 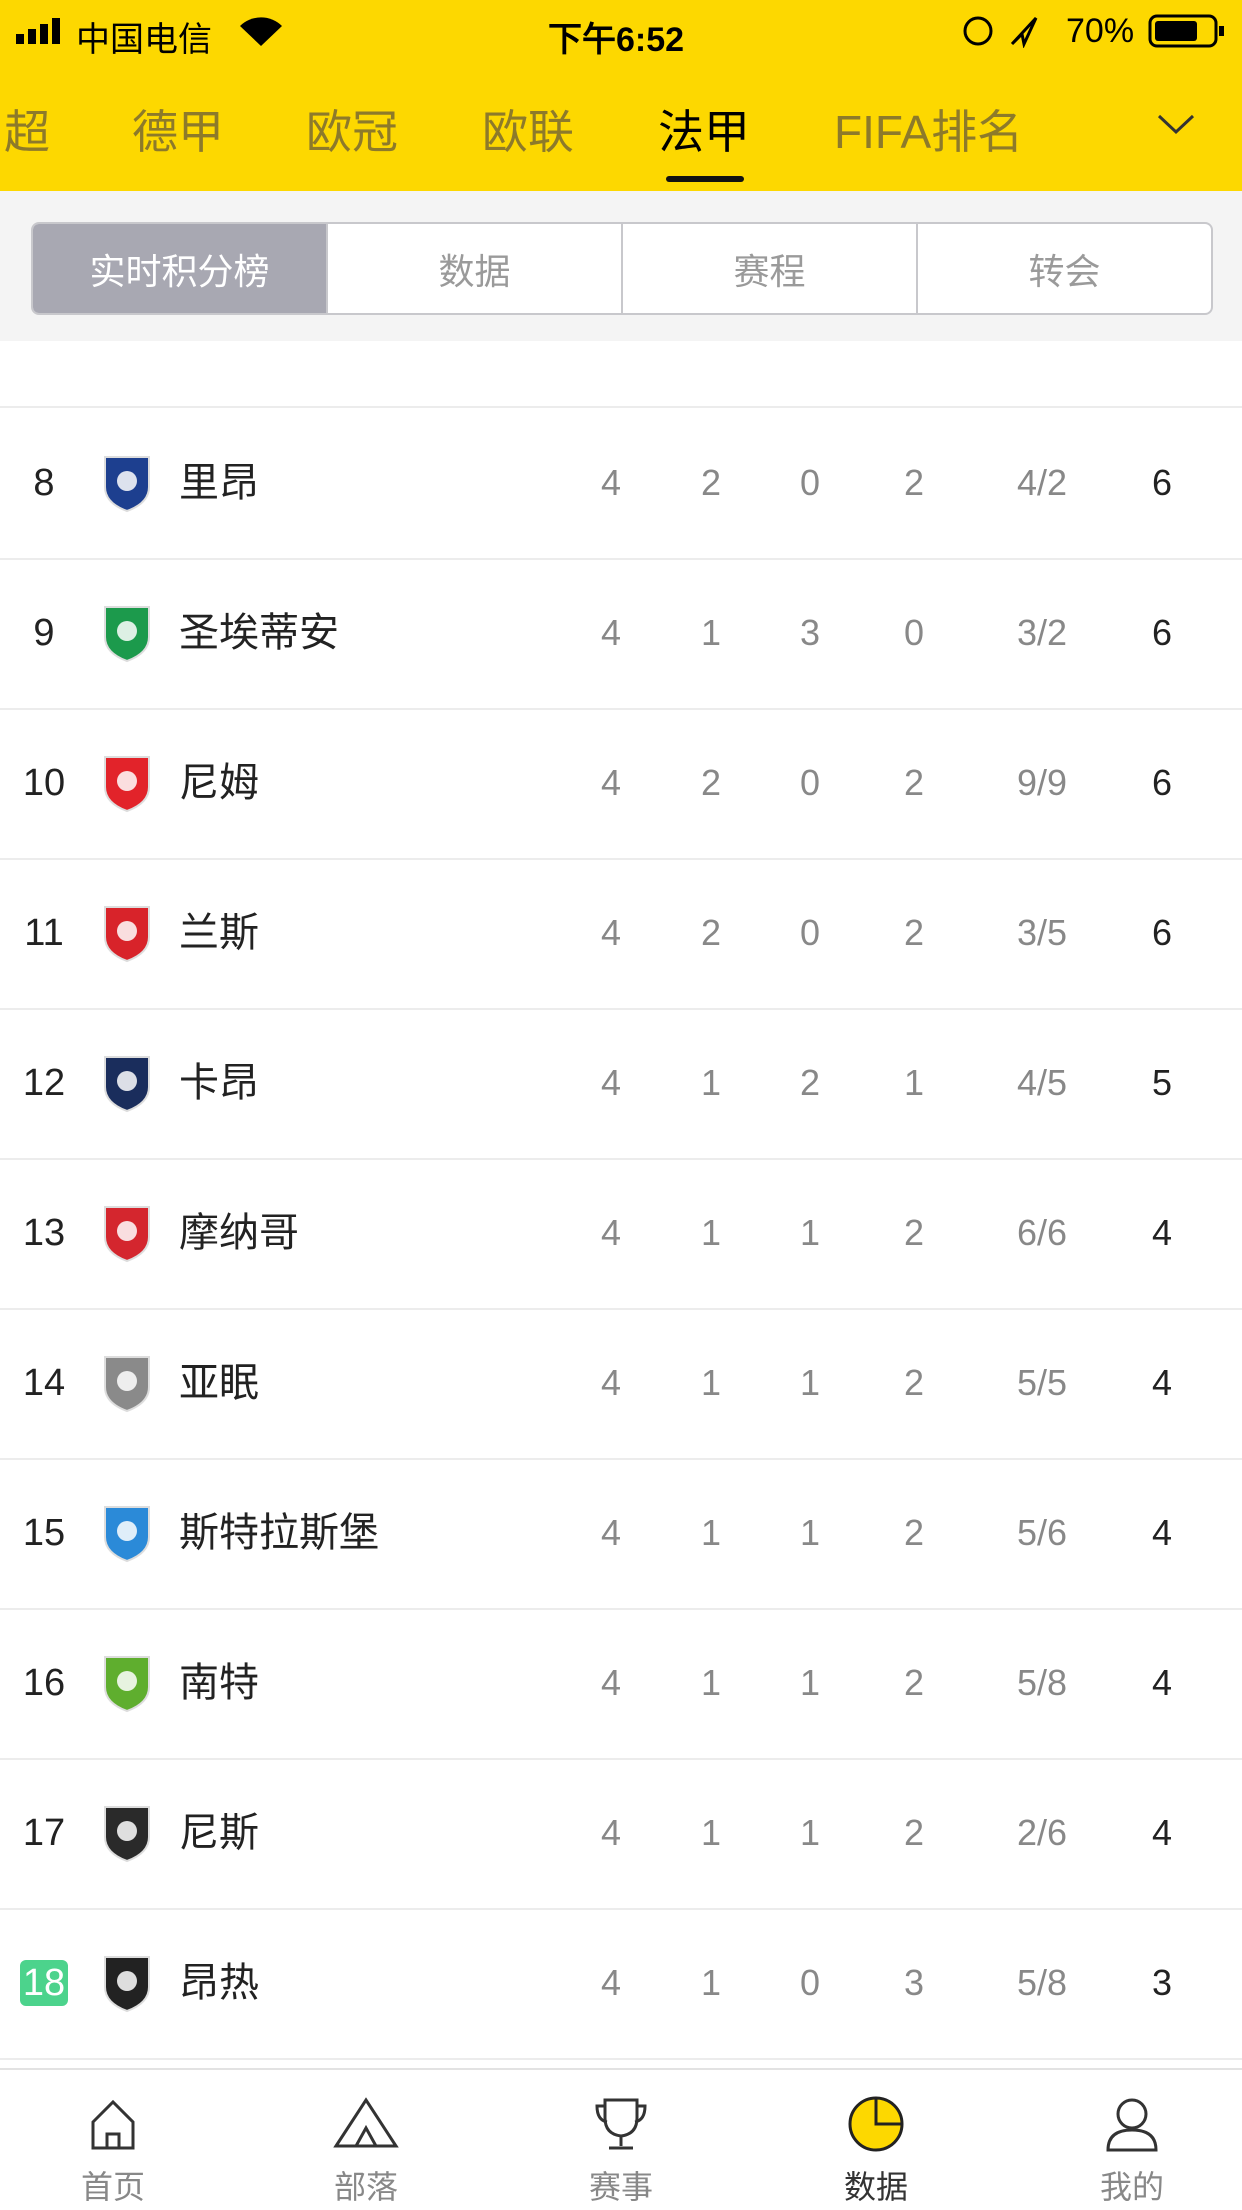 I want to click on nav-label: 数据, so click(x=875, y=2187).